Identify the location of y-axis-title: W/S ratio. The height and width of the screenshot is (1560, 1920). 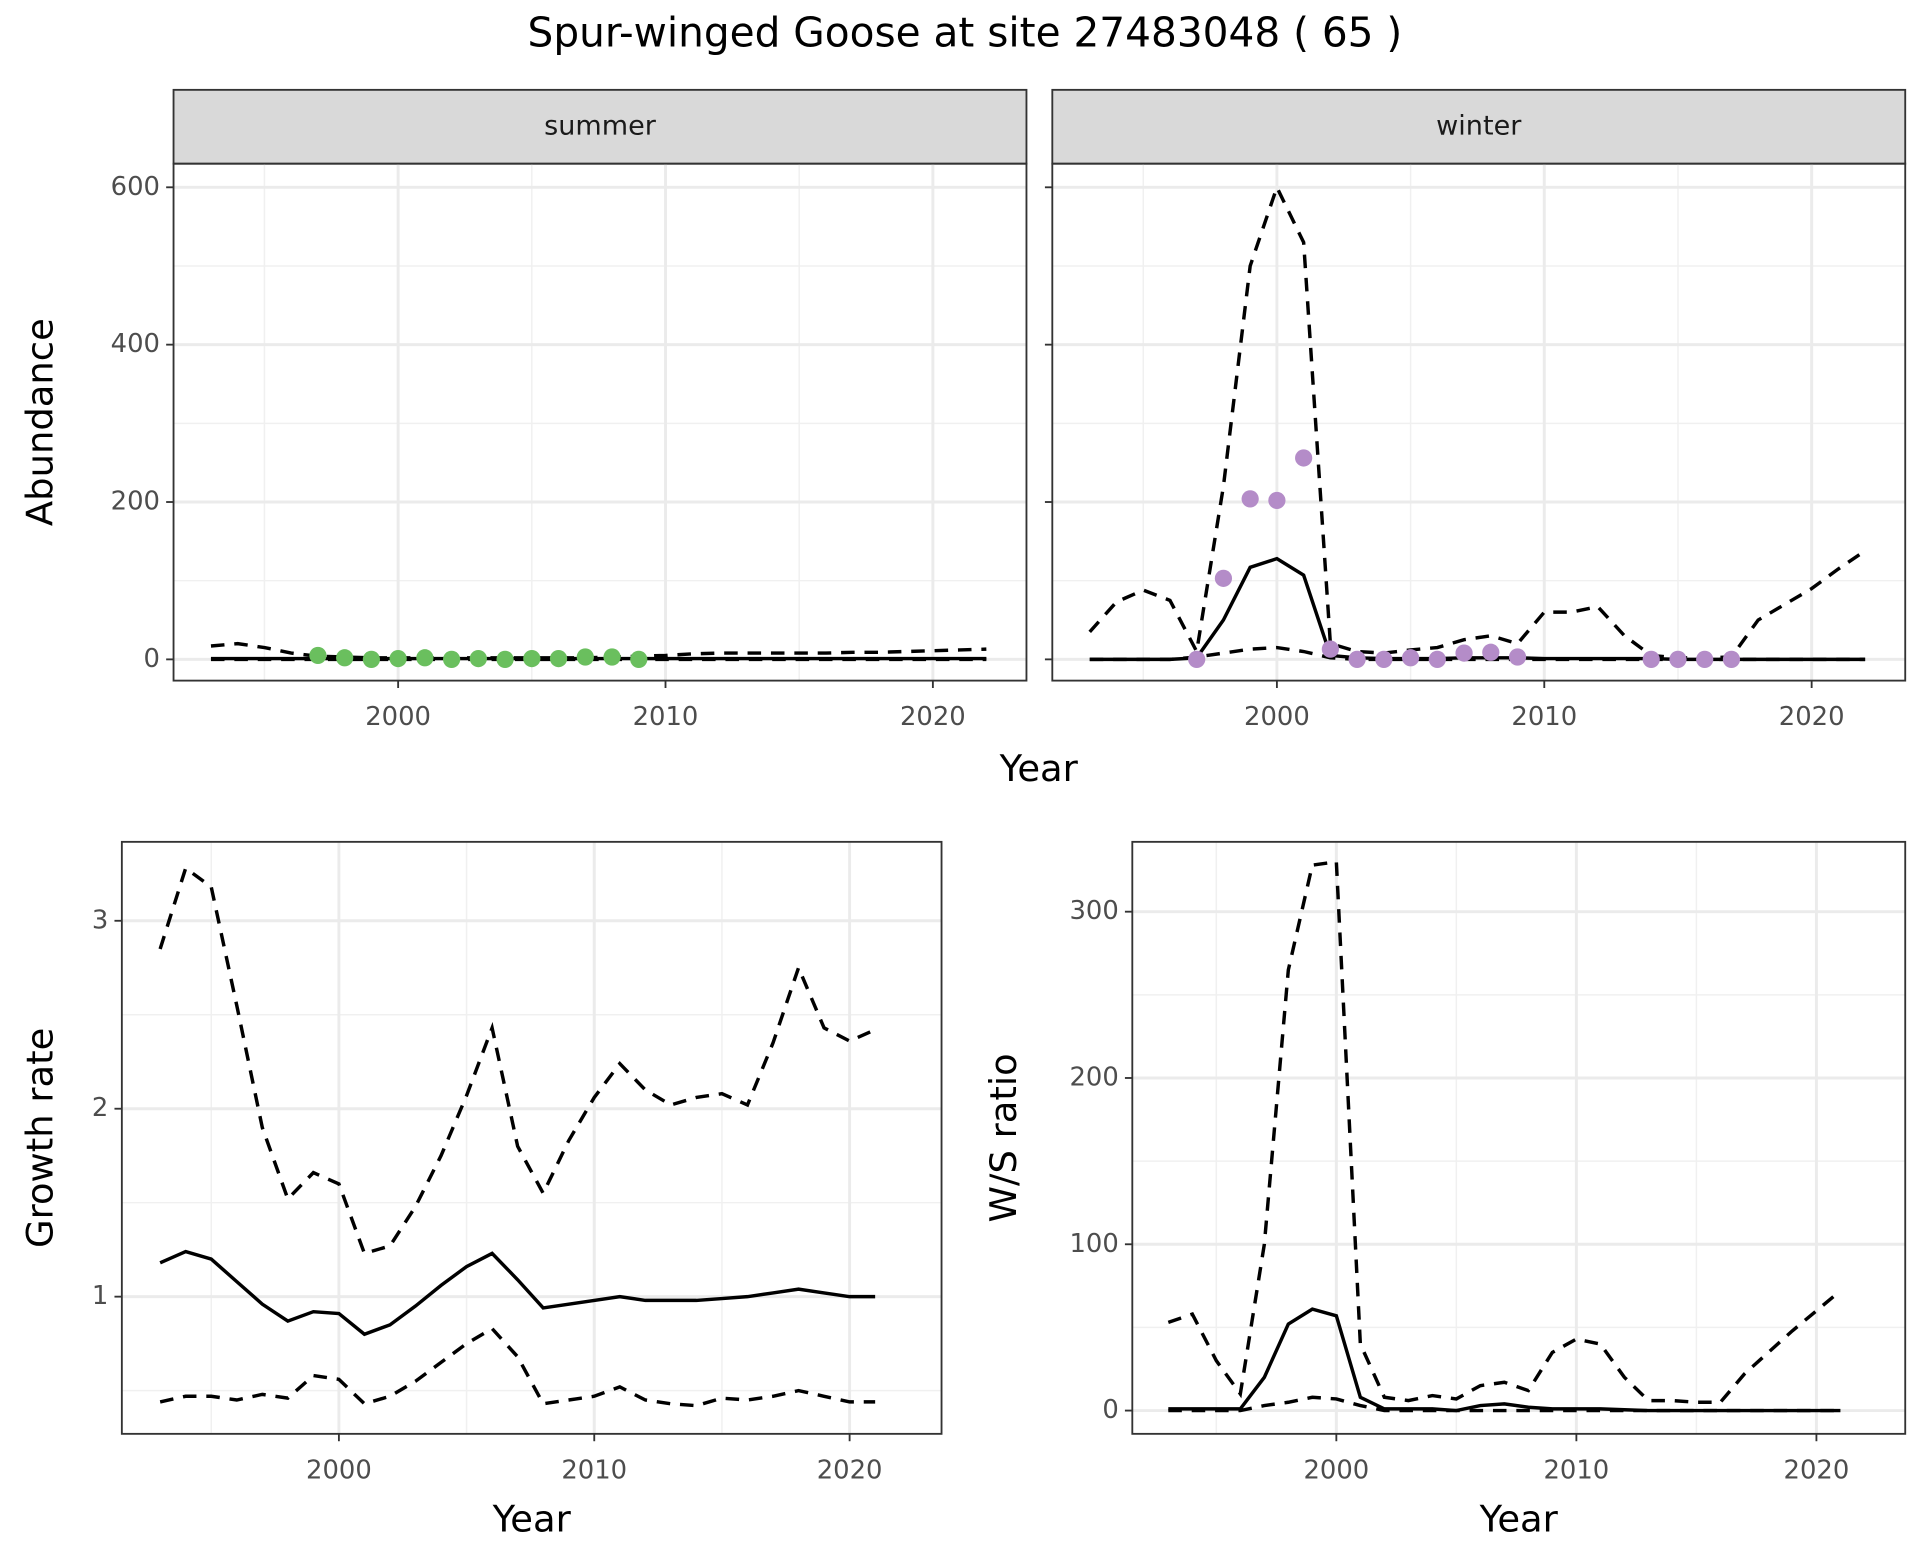
(1003, 1137).